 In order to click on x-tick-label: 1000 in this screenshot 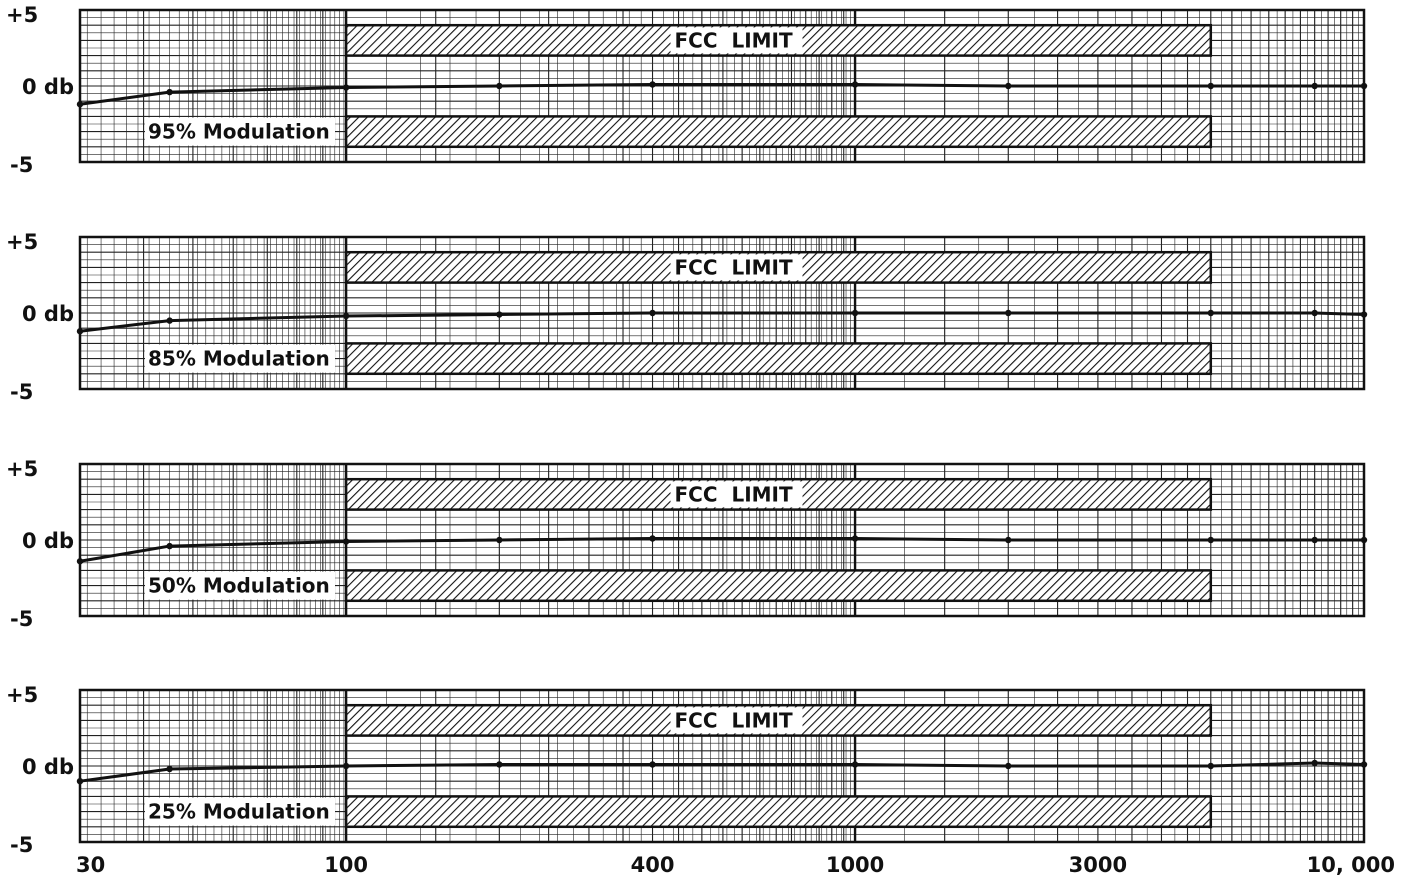, I will do `click(855, 865)`.